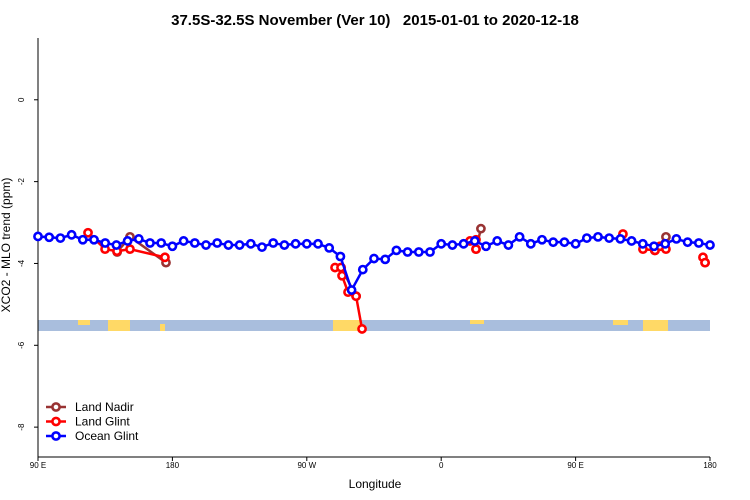 The image size is (750, 500). I want to click on legend-label: Land Nadir, so click(104, 407).